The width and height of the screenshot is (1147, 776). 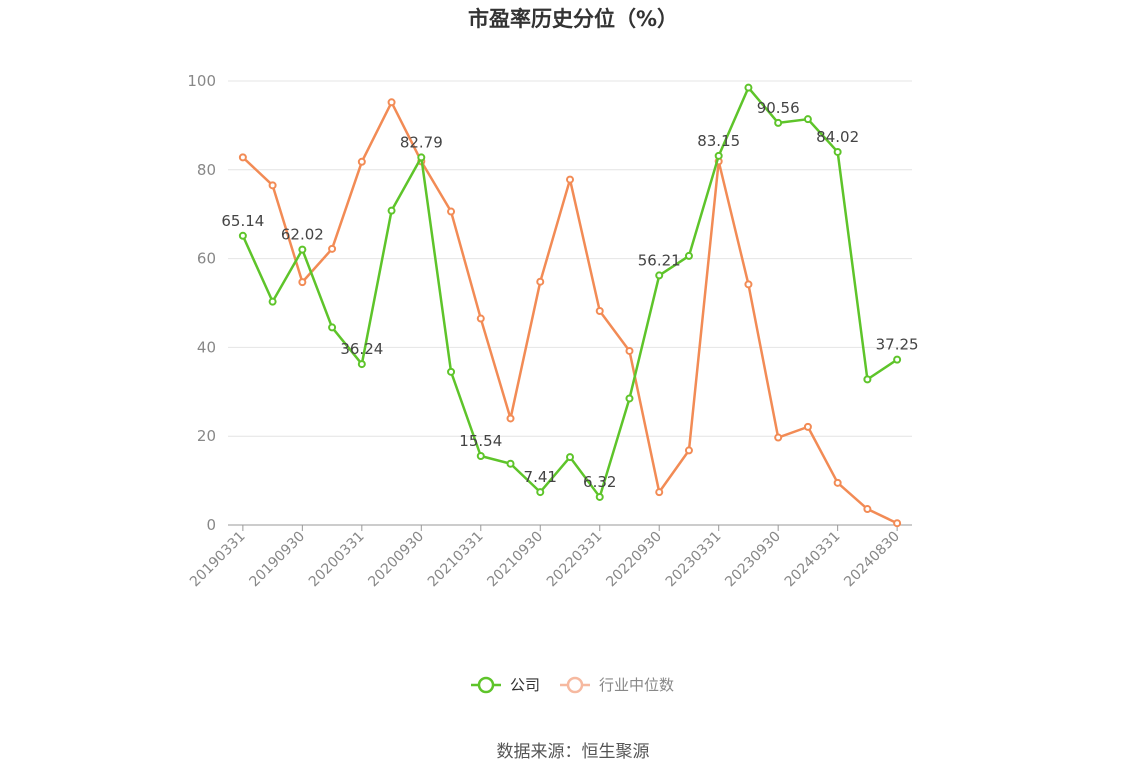 What do you see at coordinates (206, 347) in the screenshot?
I see `y-tick-label: 40` at bounding box center [206, 347].